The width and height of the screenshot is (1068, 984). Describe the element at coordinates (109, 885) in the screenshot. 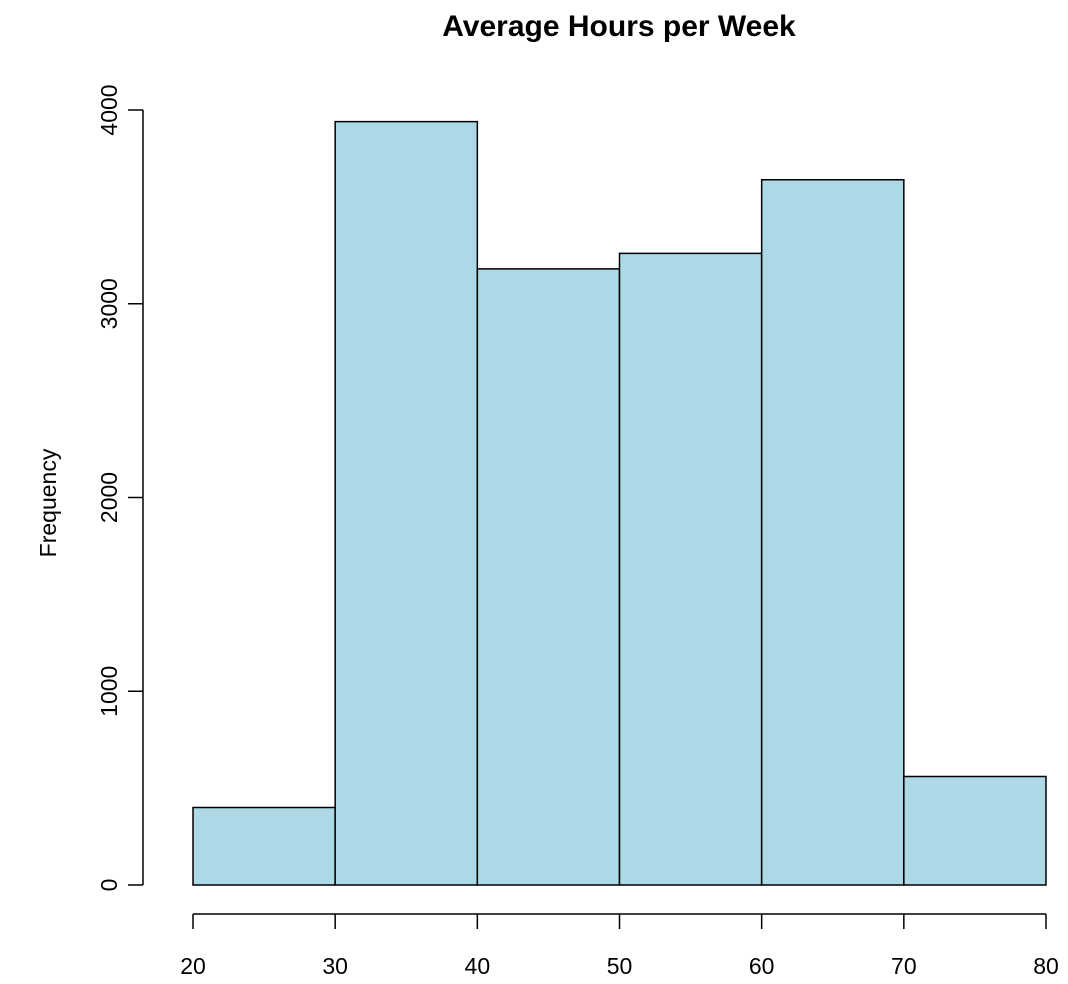

I see `y-tick-label: 0` at that location.